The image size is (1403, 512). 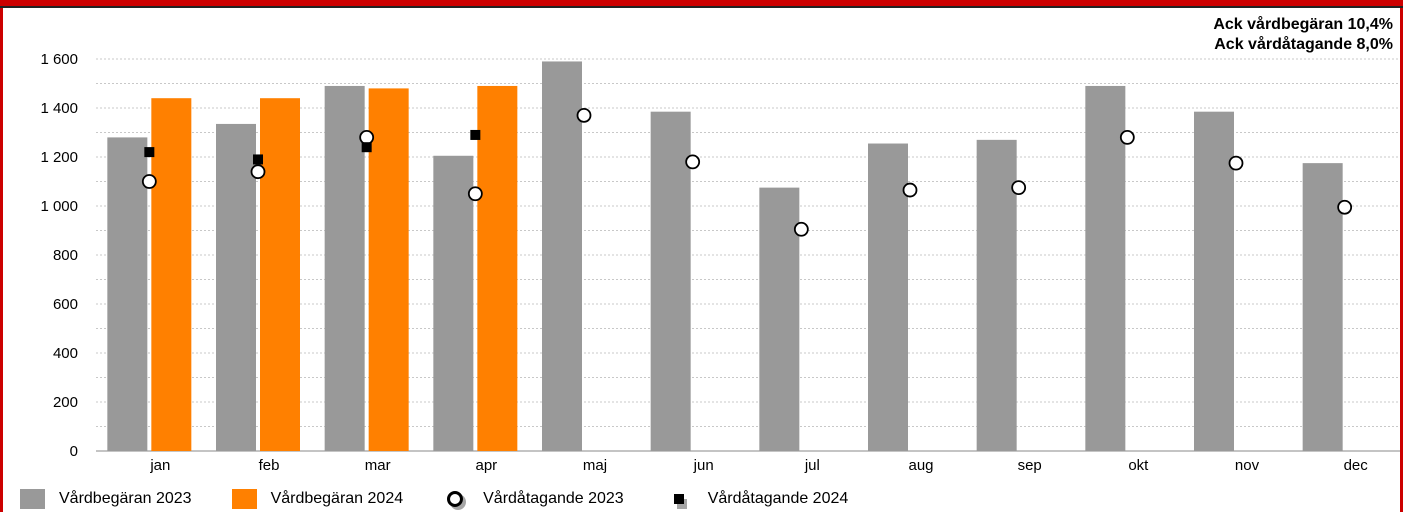 I want to click on bar-vardbegaran-2024-mar, so click(x=388, y=270).